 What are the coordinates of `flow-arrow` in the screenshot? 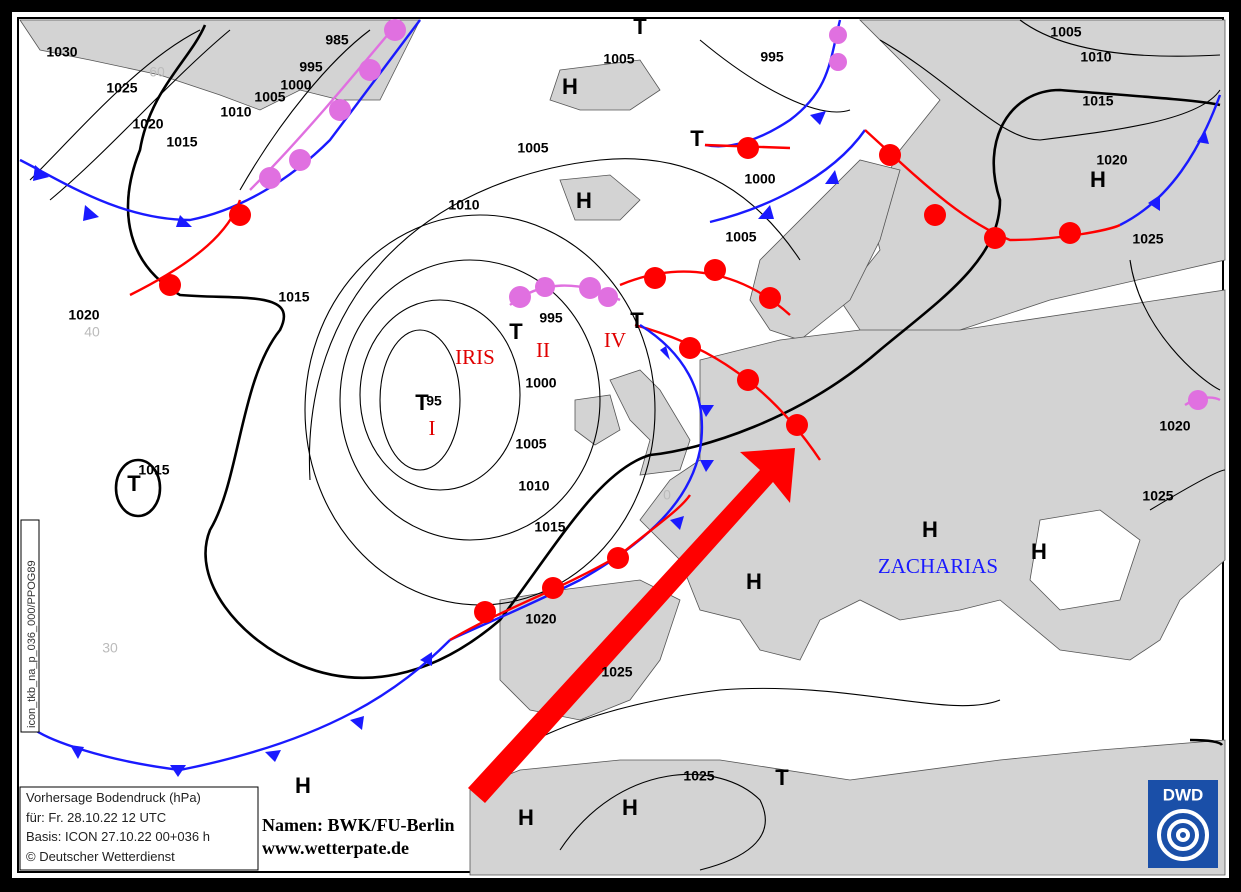 It's located at (631, 625).